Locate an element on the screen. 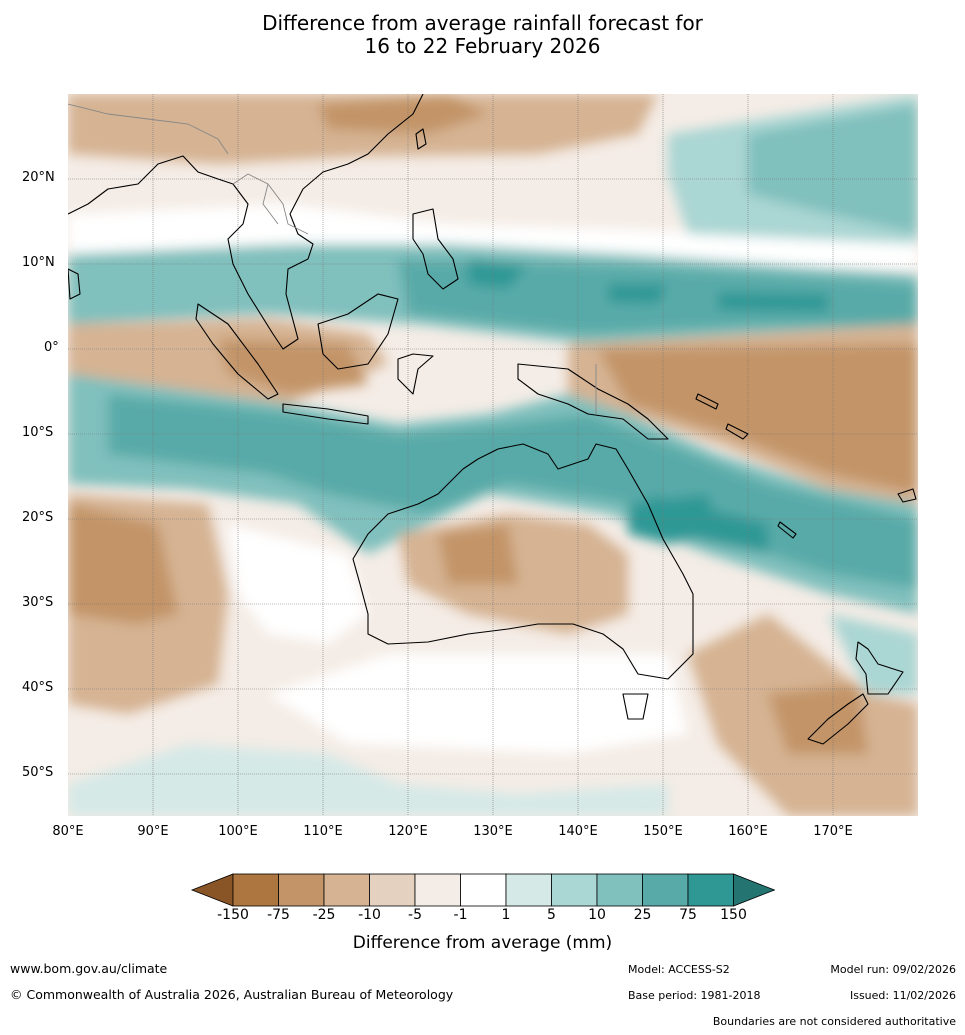 The width and height of the screenshot is (965, 1035). coast-tasmania is located at coordinates (635, 706).